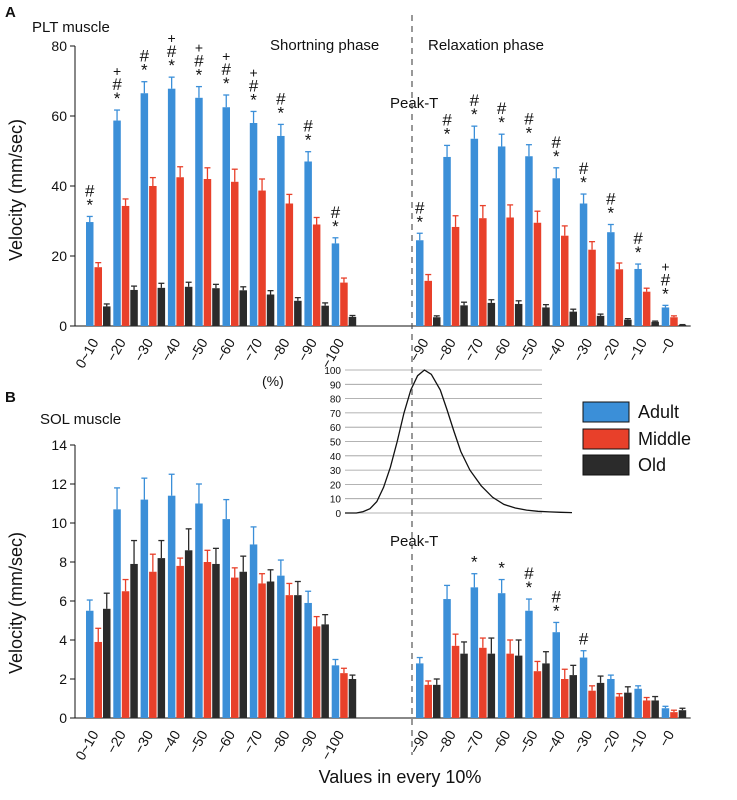  Describe the element at coordinates (307, 349) in the screenshot. I see `panel-a-x-tick-label: −90` at that location.